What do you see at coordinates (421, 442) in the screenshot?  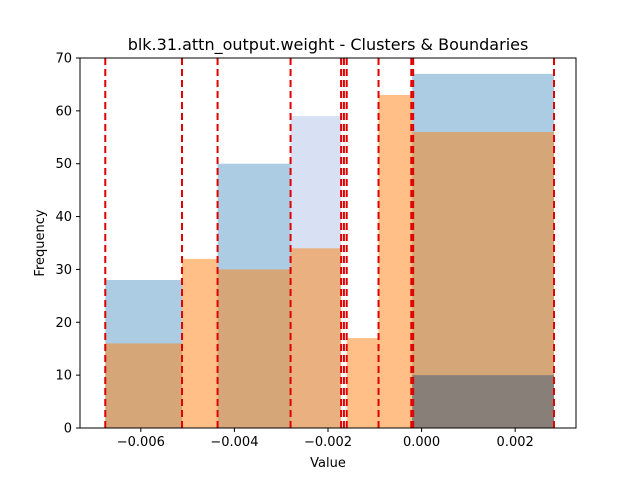 I see `x-tick-label: 0.000` at bounding box center [421, 442].